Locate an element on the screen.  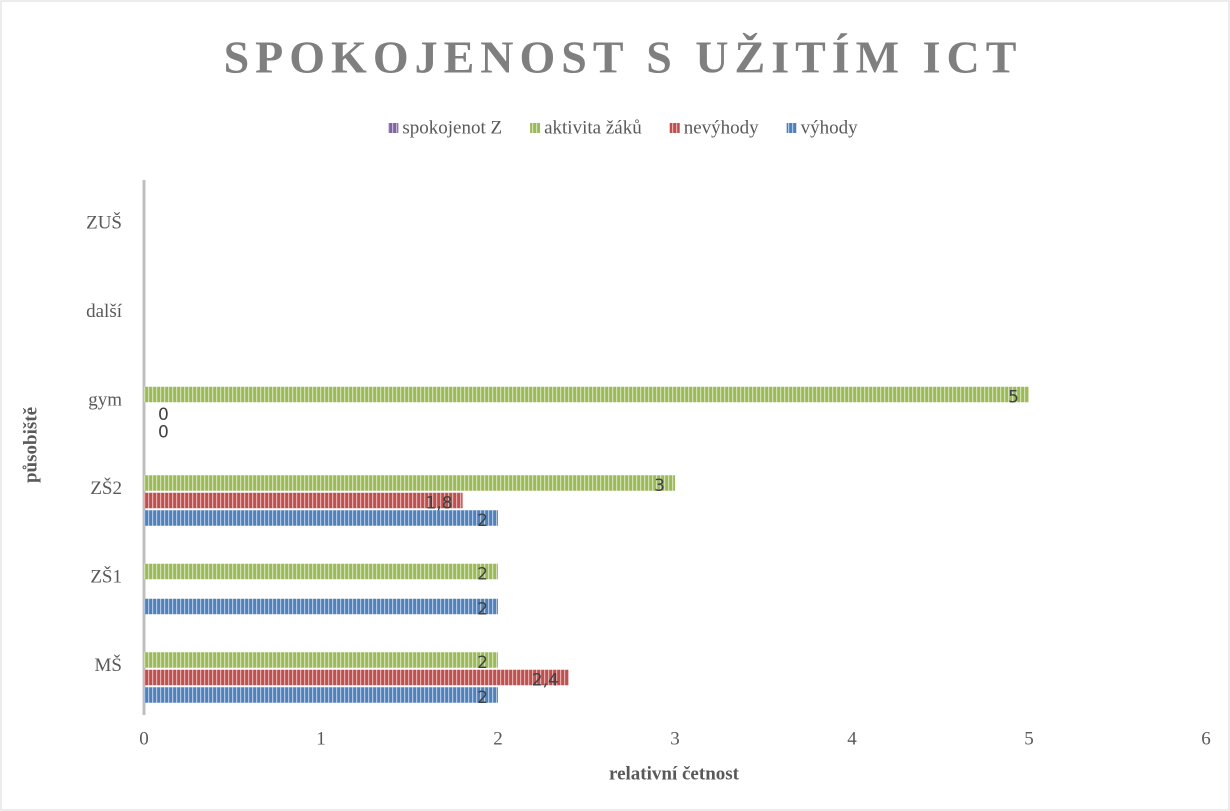
chart-title: SPOKOJENOST S UŽITÍM ICT is located at coordinates (623, 57).